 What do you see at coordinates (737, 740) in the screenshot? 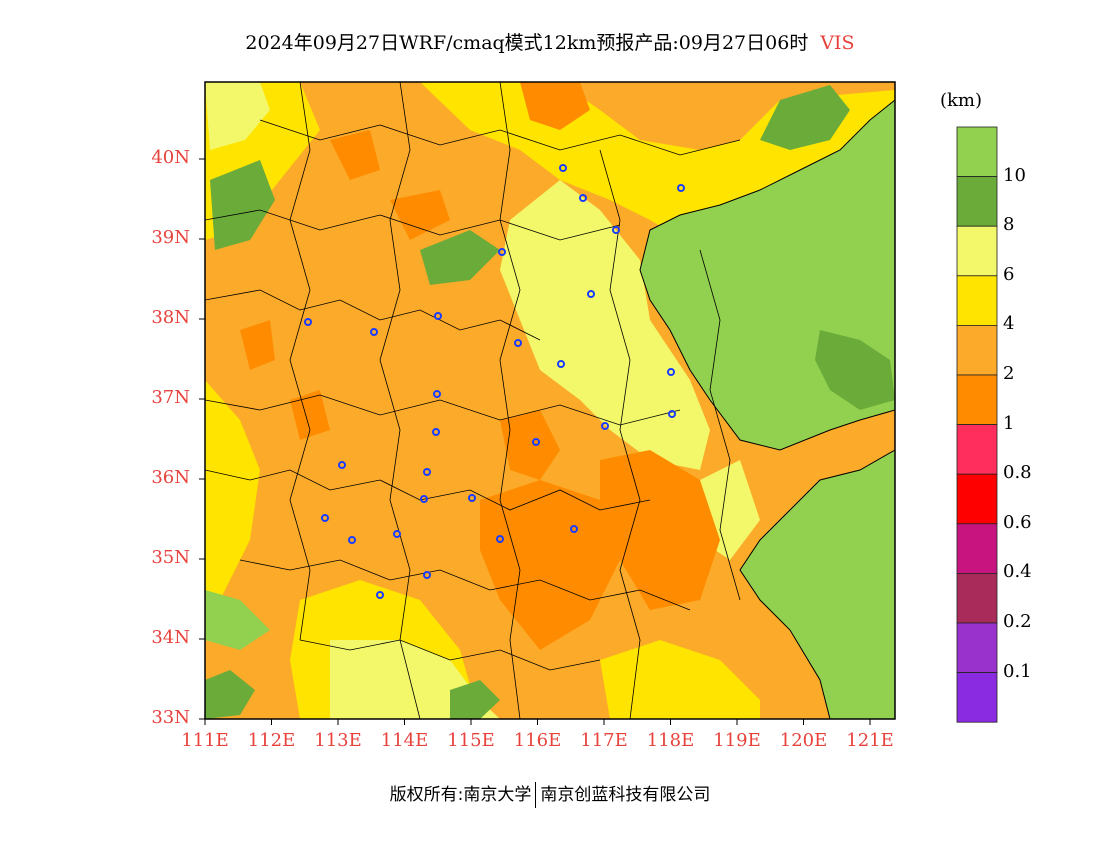
I see `lon-label: 119E` at bounding box center [737, 740].